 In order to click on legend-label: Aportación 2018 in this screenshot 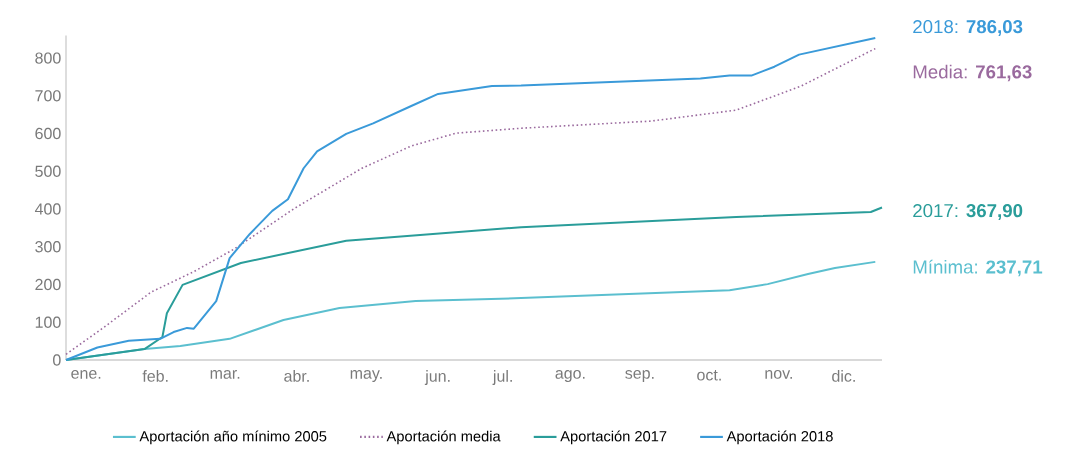, I will do `click(779, 437)`.